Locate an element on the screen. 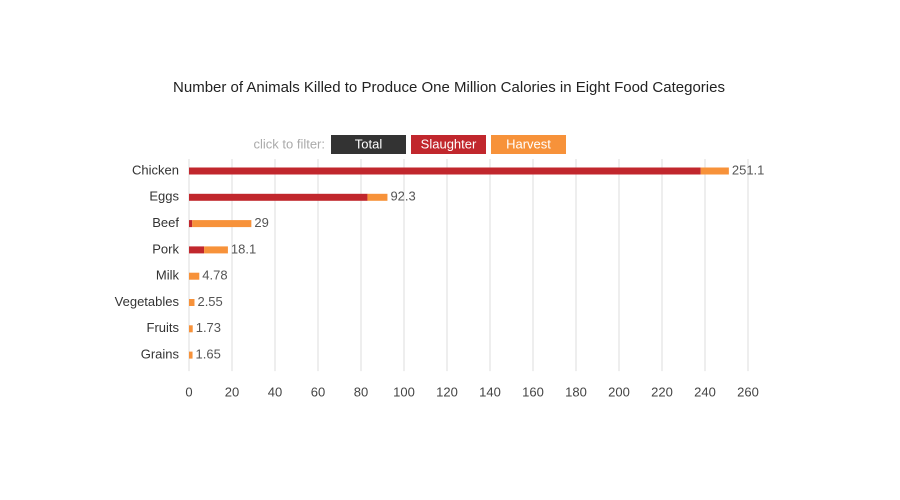  x-tick-label: 200 is located at coordinates (619, 391).